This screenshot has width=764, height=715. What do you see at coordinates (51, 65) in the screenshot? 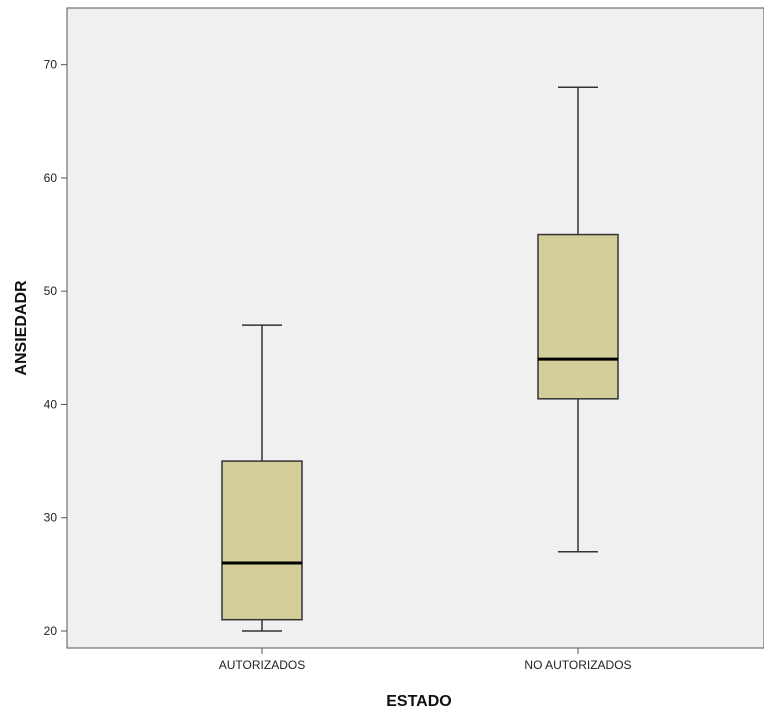
I see `y-tick-label: 70` at bounding box center [51, 65].